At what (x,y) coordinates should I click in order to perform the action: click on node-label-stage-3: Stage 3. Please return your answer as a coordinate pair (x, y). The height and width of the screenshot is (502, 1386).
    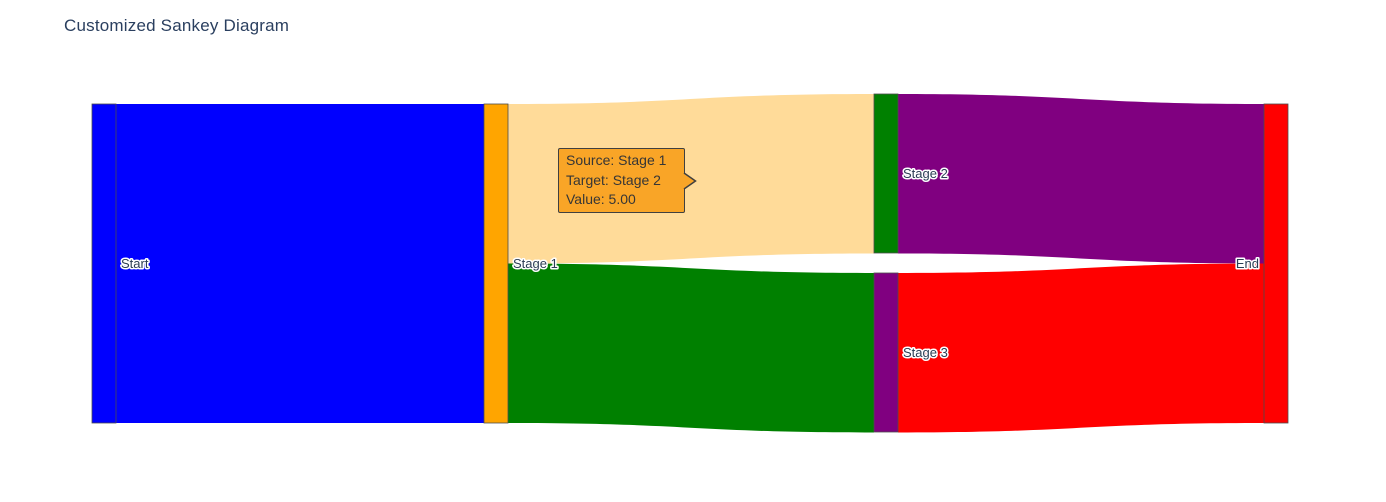
    Looking at the image, I should click on (925, 352).